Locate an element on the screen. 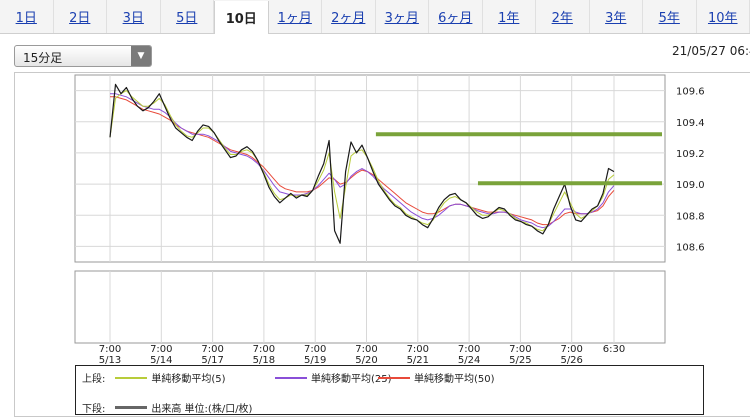 The image size is (750, 417). lower-plot-area is located at coordinates (370, 307).